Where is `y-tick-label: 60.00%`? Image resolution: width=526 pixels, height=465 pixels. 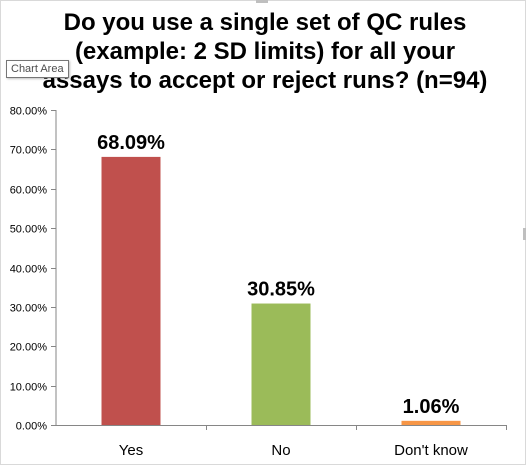 y-tick-label: 60.00% is located at coordinates (29, 191).